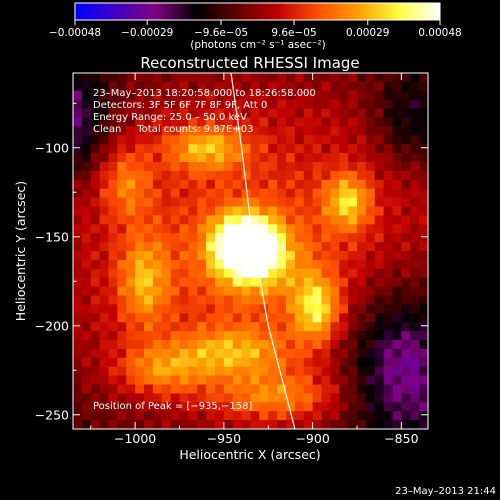 Image resolution: width=500 pixels, height=500 pixels. What do you see at coordinates (367, 33) in the screenshot?
I see `colorbar-tick-label: 0.00029` at bounding box center [367, 33].